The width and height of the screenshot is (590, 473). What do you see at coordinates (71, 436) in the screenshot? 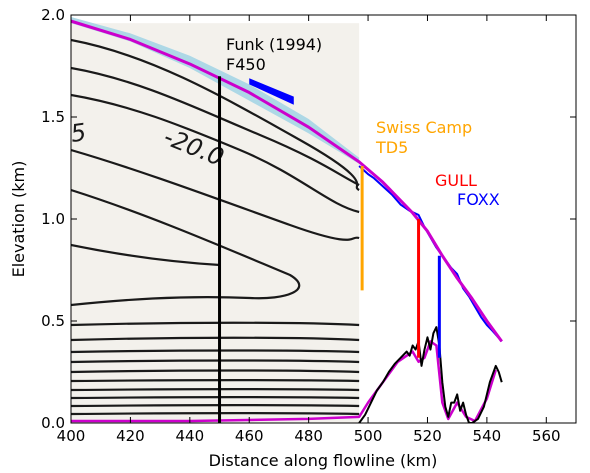
I see `x-tick-label: 400` at bounding box center [71, 436].